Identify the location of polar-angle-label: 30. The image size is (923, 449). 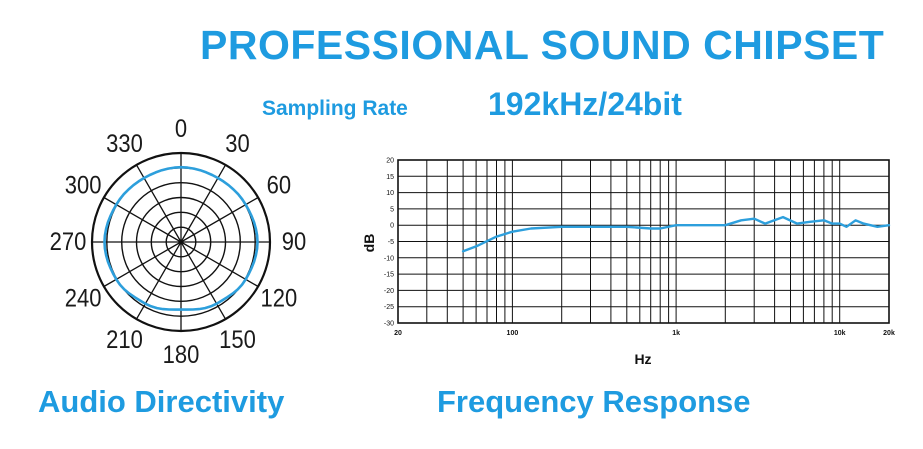
(237, 145).